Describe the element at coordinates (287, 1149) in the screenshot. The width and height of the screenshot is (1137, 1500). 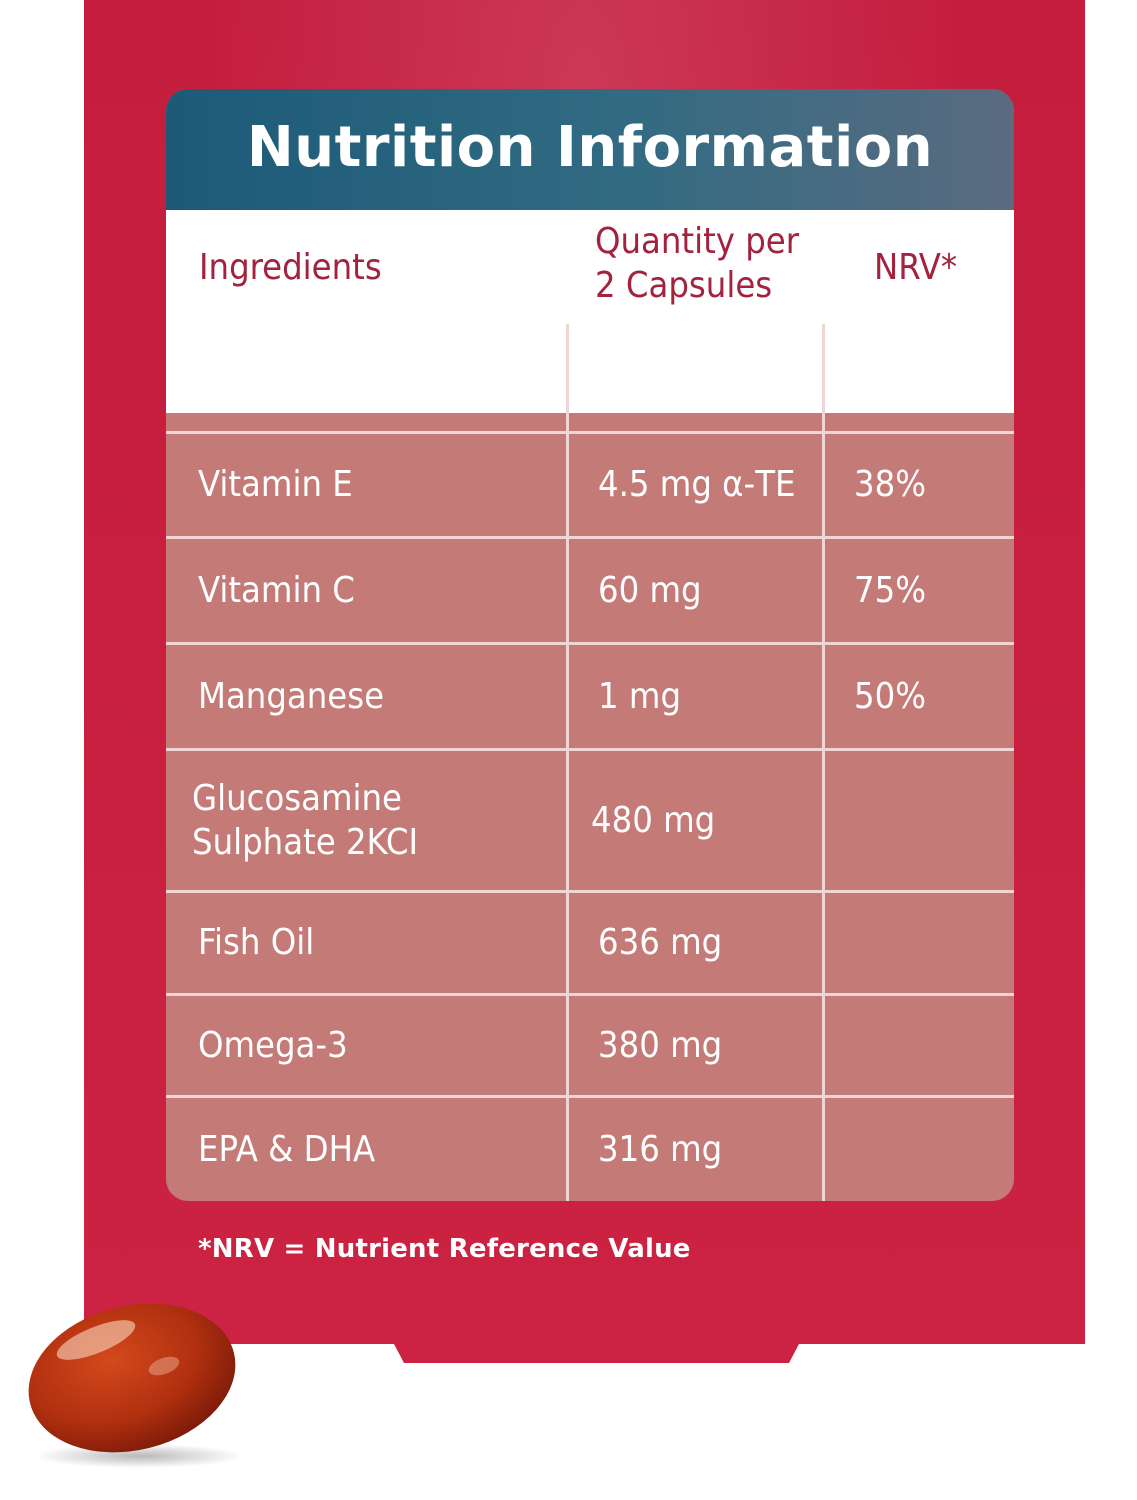
I see `ingredient-cell: EPA & DHA` at that location.